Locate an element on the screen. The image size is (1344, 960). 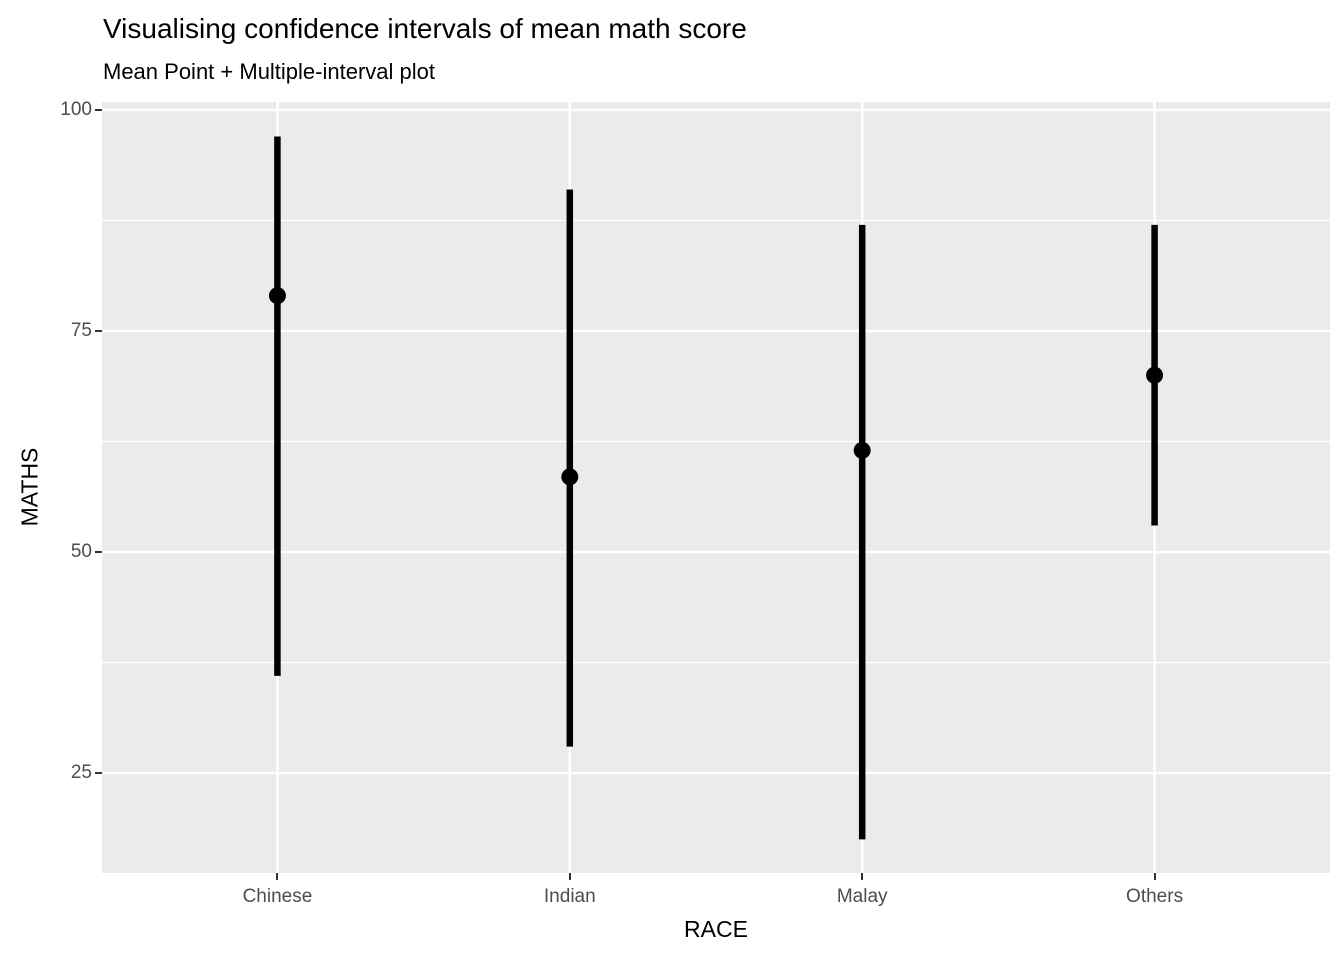
y-tick-label: 25 is located at coordinates (81, 773).